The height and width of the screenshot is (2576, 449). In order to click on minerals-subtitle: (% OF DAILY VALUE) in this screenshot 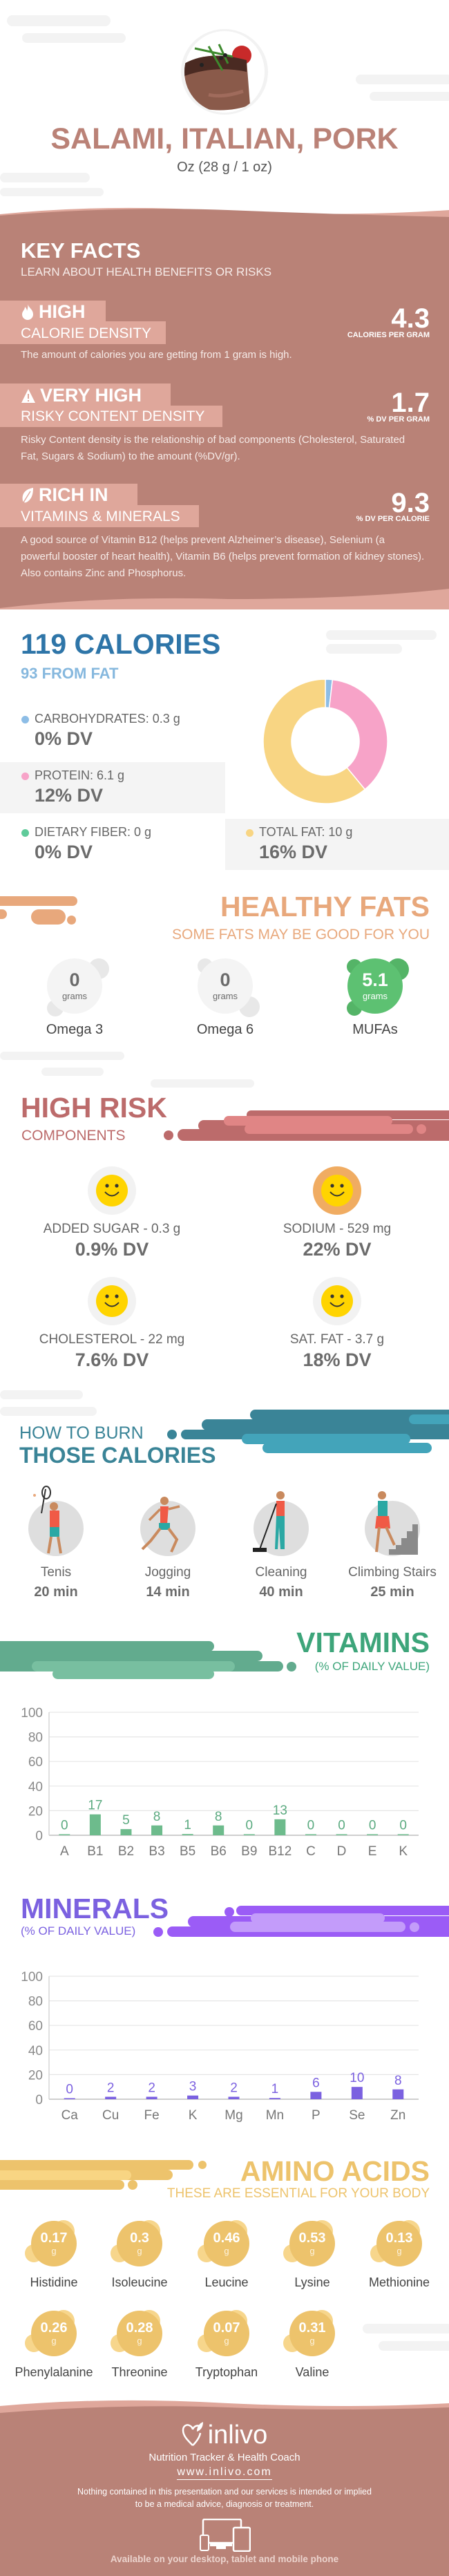, I will do `click(78, 1931)`.